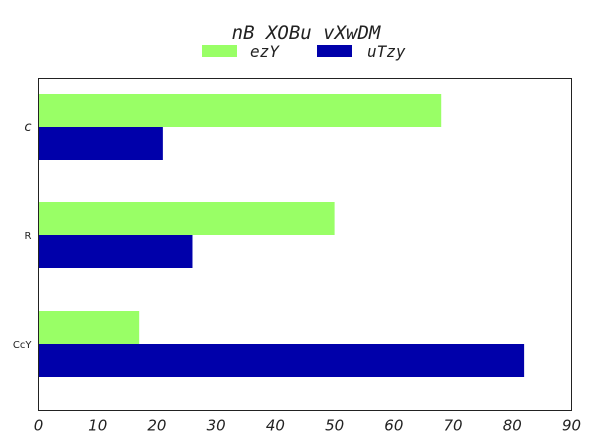  I want to click on x-axis-ticks: 0 10 20 30 40 50 60 70 80 90, so click(307, 426).